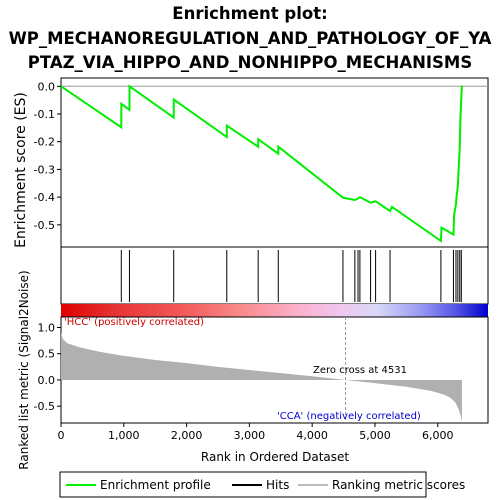  What do you see at coordinates (398, 485) in the screenshot?
I see `legend-metric-label: Ranking metric scores` at bounding box center [398, 485].